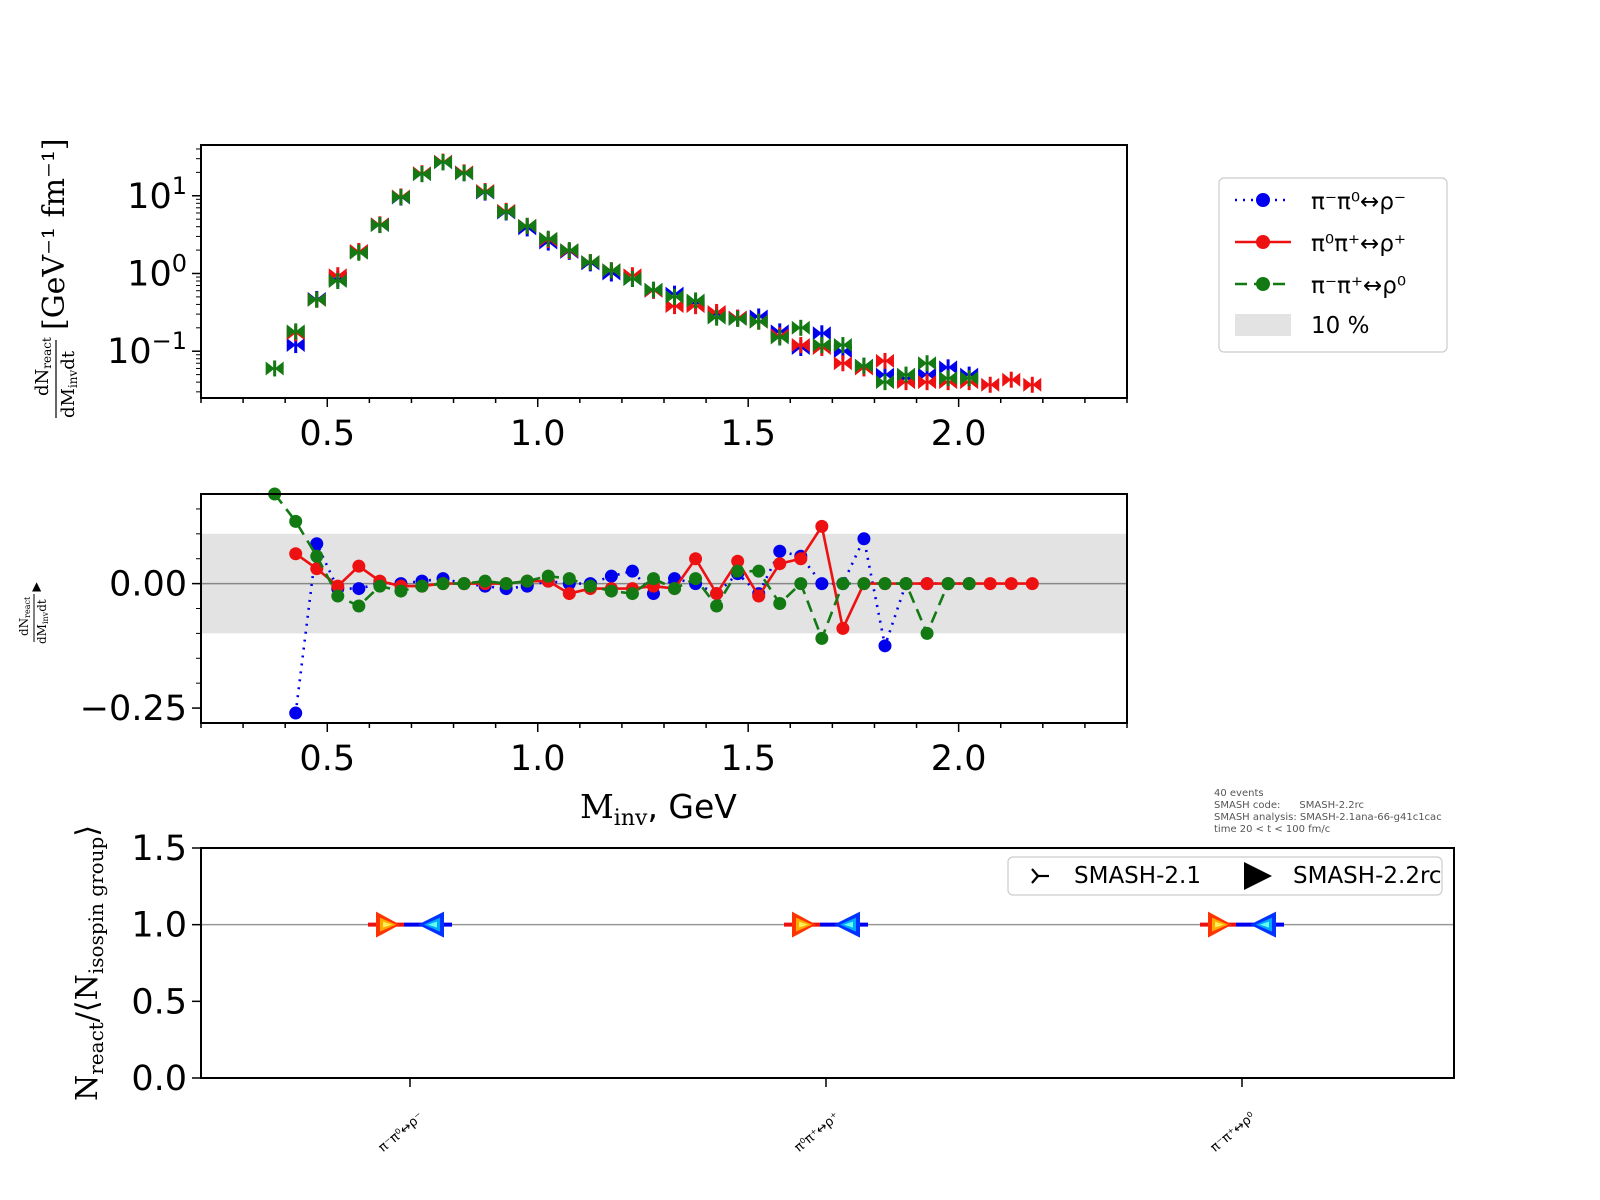  What do you see at coordinates (538, 434) in the screenshot?
I see `x-tick-label: 1.0` at bounding box center [538, 434].